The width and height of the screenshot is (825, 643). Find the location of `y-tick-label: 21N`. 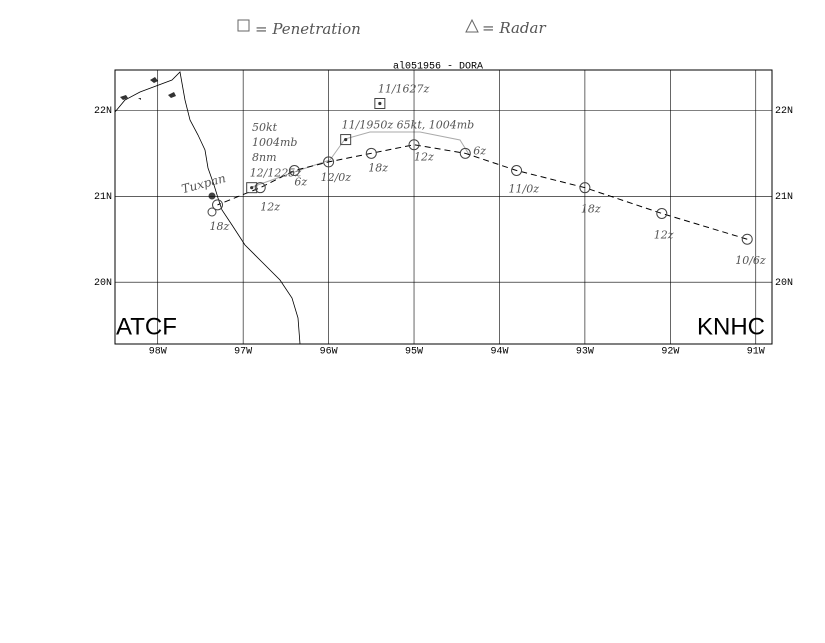

y-tick-label: 21N is located at coordinates (103, 197).